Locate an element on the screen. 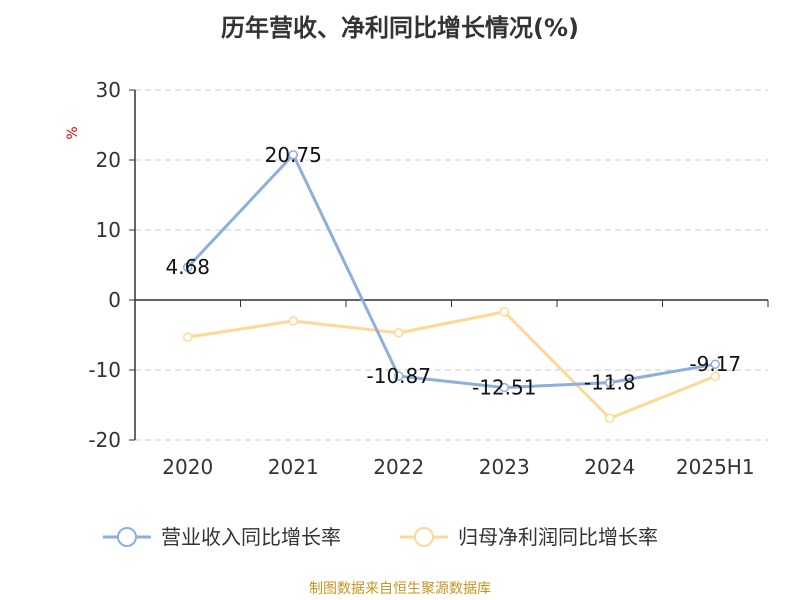  y-tick-label: 0 is located at coordinates (114, 300).